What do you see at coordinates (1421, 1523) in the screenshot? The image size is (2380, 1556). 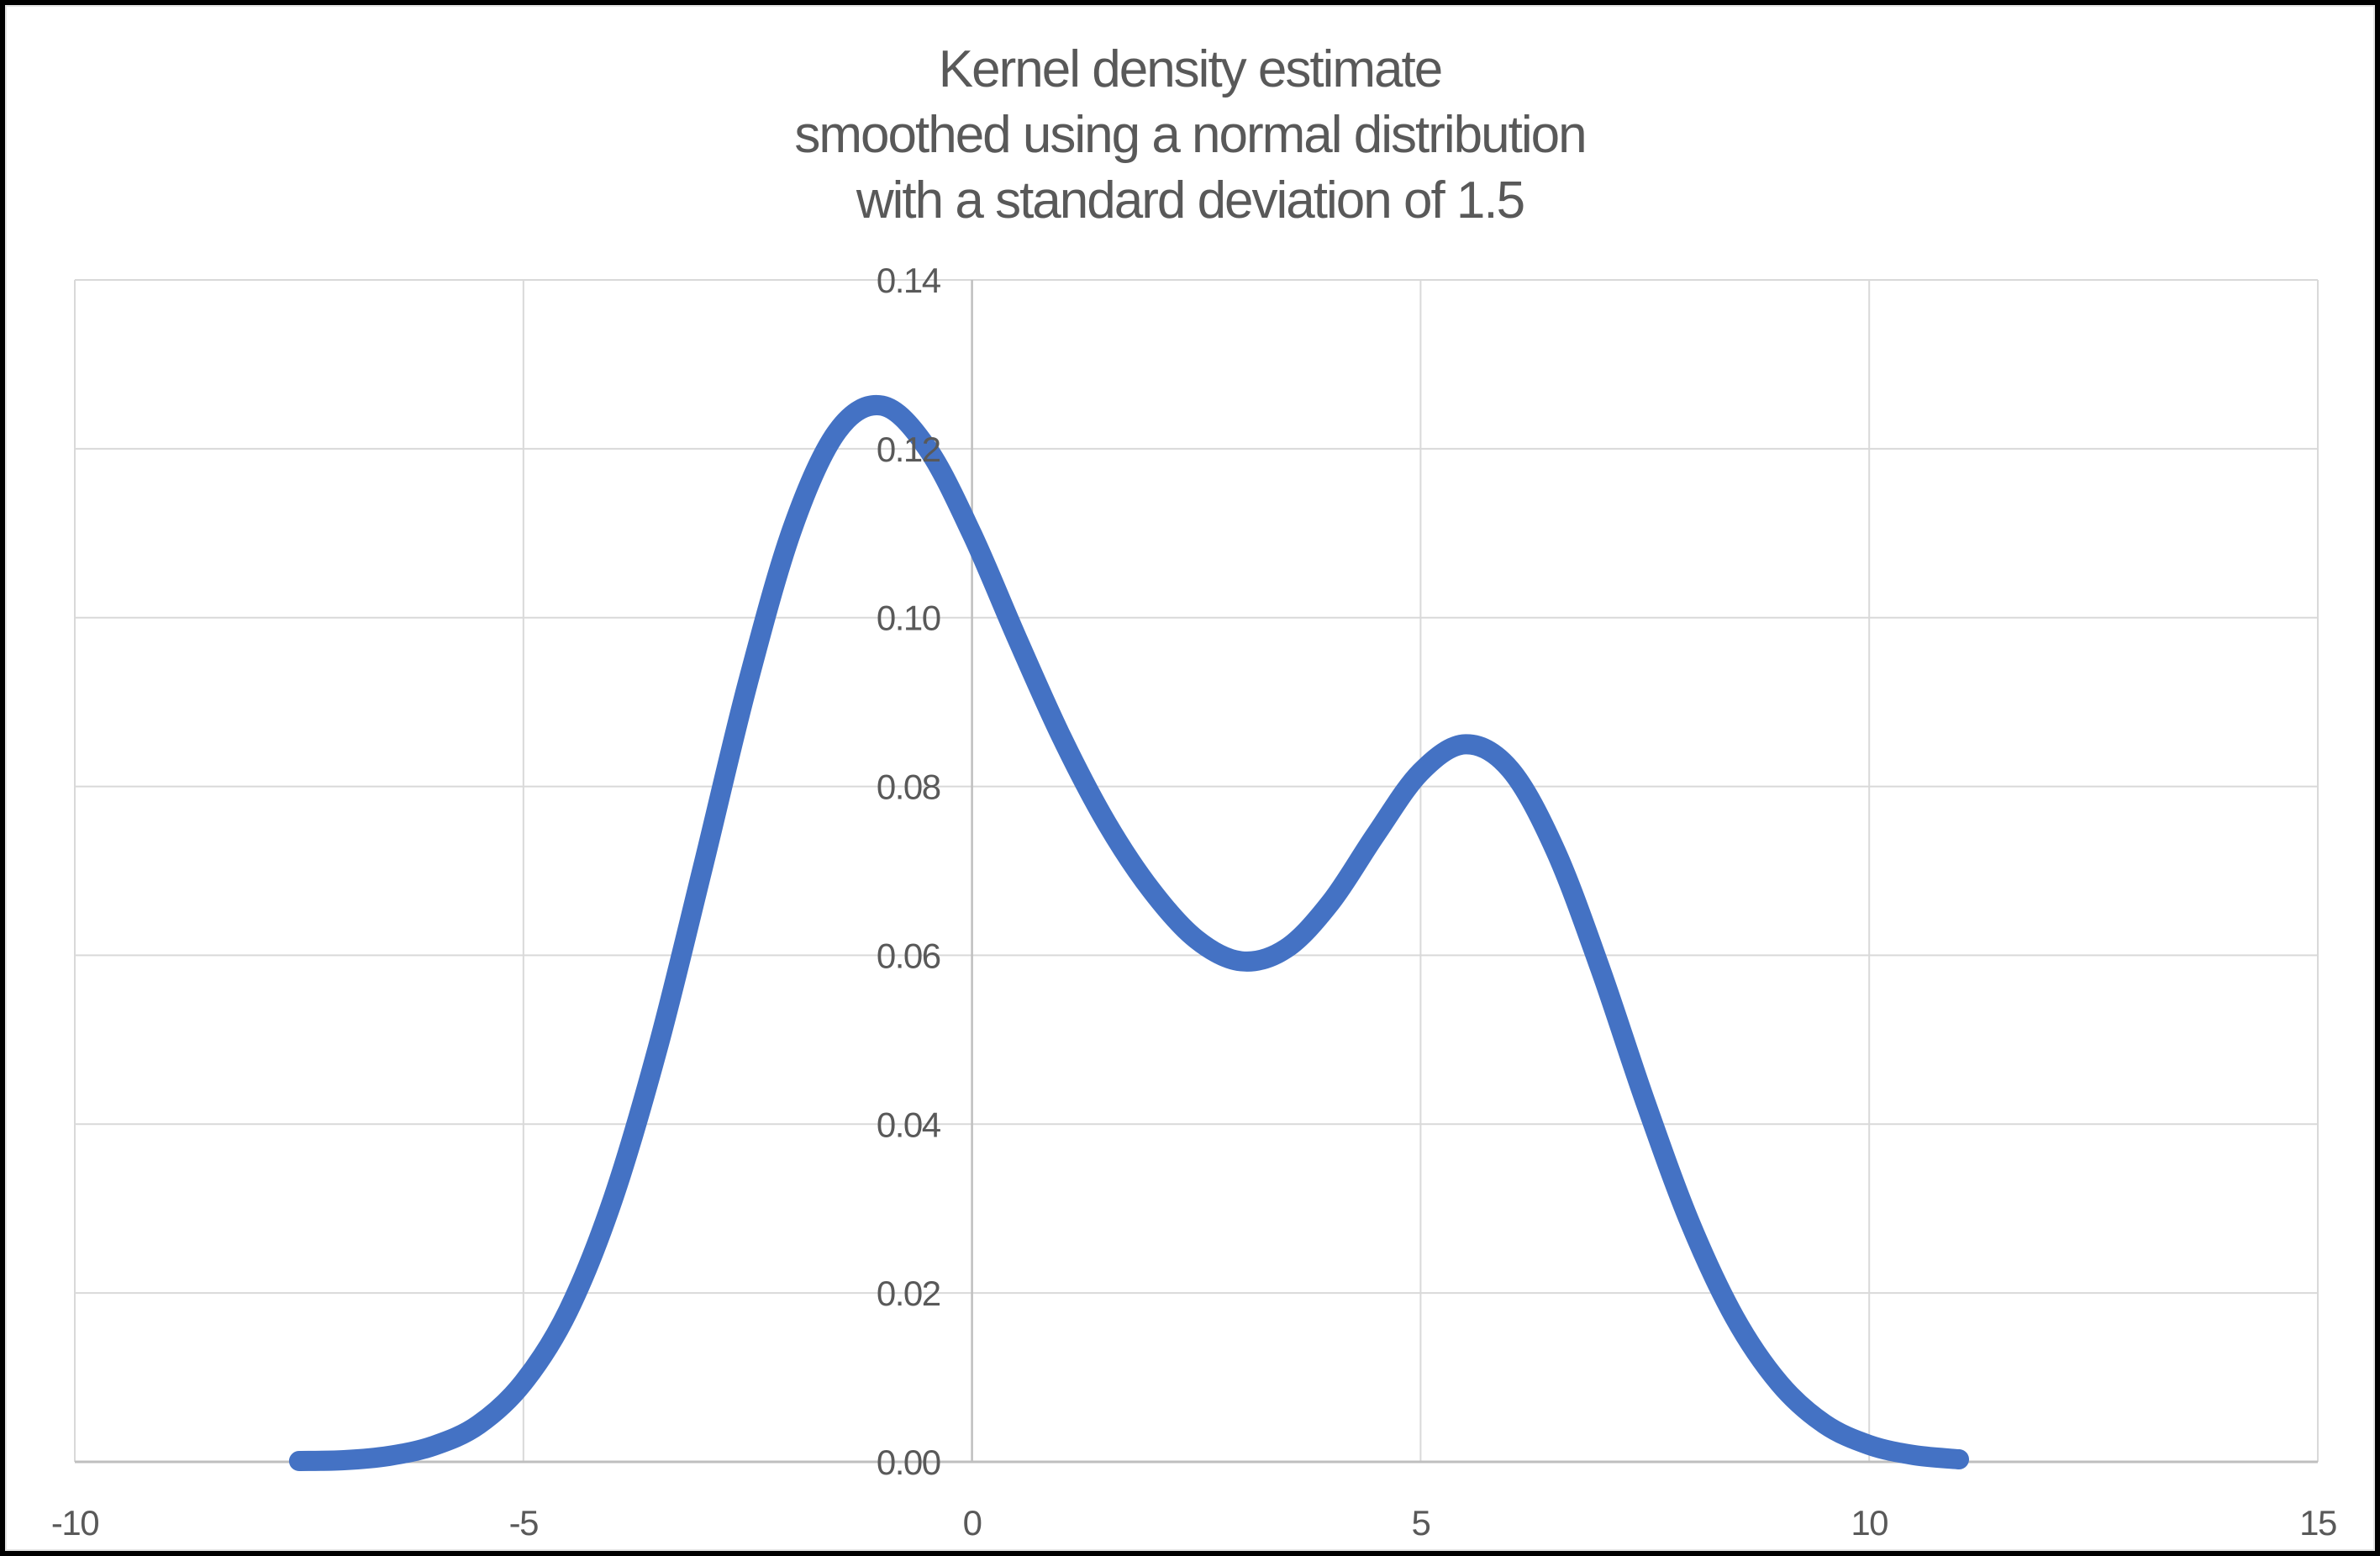 I see `x-tick-label: 5` at bounding box center [1421, 1523].